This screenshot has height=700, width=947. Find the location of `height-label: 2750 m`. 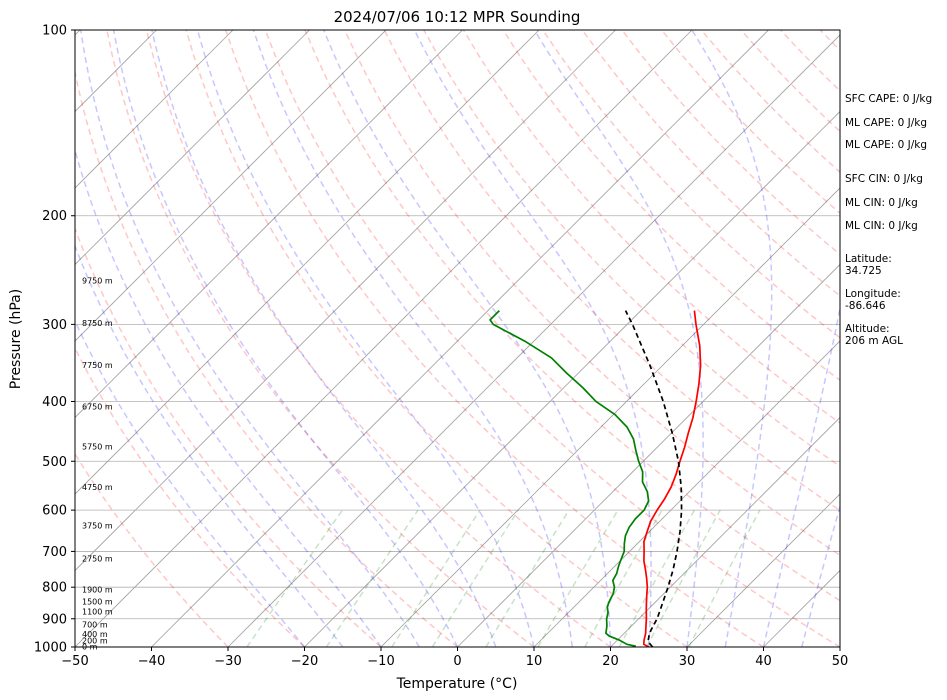

height-label: 2750 m is located at coordinates (97, 558).